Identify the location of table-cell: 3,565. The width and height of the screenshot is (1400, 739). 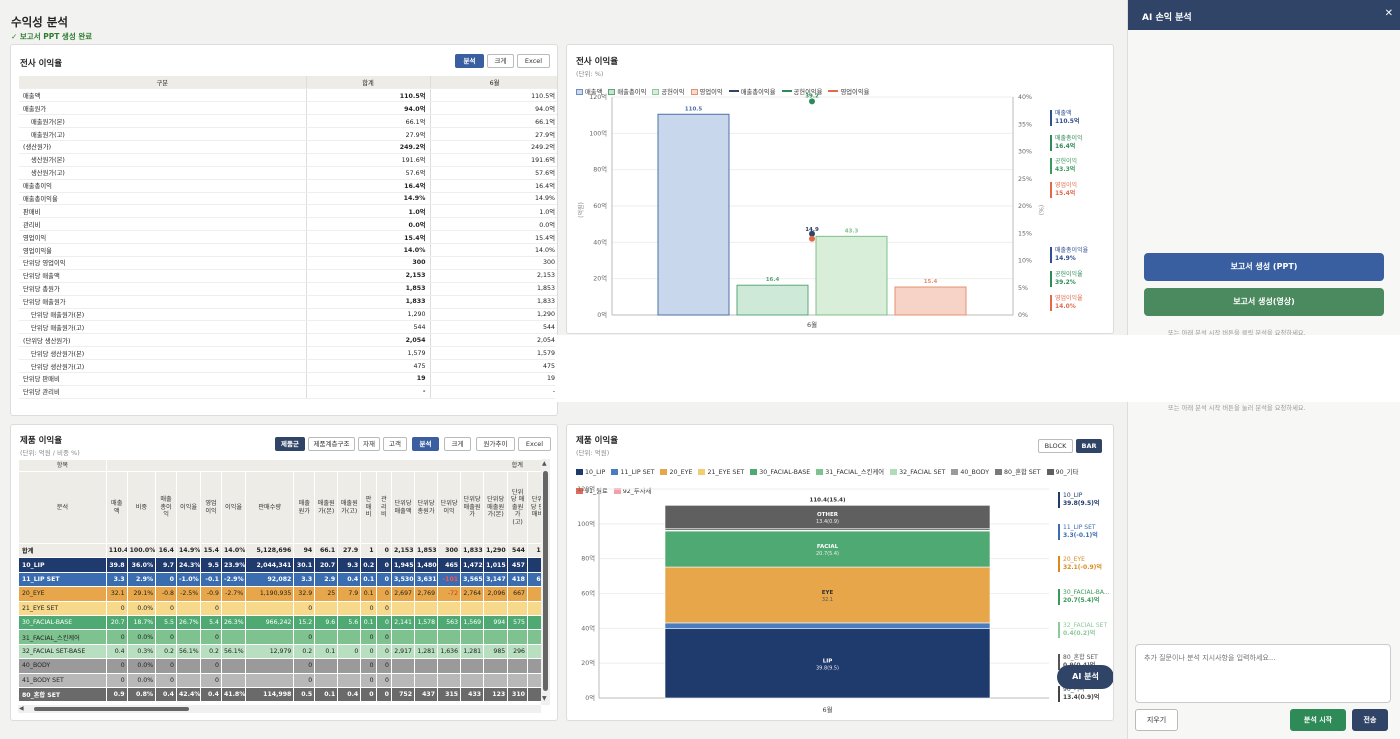
(472, 579).